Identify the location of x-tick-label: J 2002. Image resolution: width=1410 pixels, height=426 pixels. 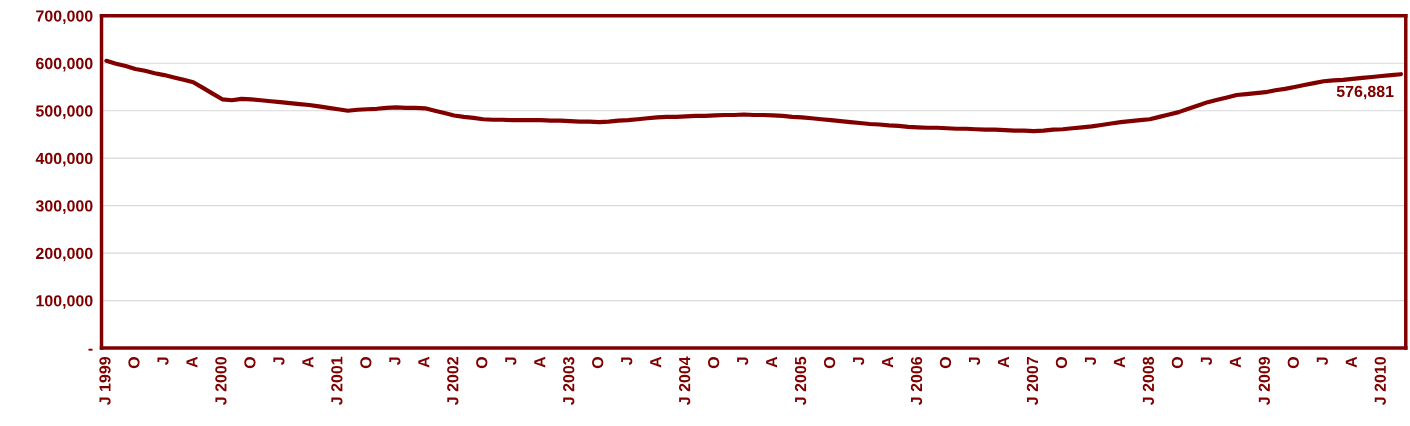
(453, 381).